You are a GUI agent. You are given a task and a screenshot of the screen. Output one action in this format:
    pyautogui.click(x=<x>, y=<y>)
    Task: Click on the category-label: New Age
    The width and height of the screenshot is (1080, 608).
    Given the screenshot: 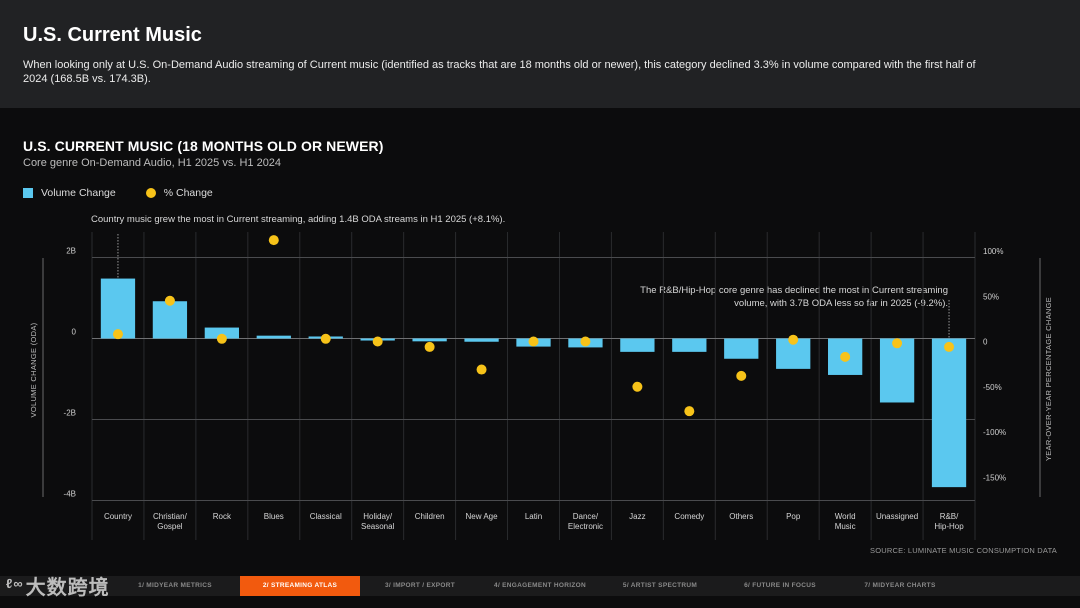 What is the action you would take?
    pyautogui.click(x=482, y=516)
    